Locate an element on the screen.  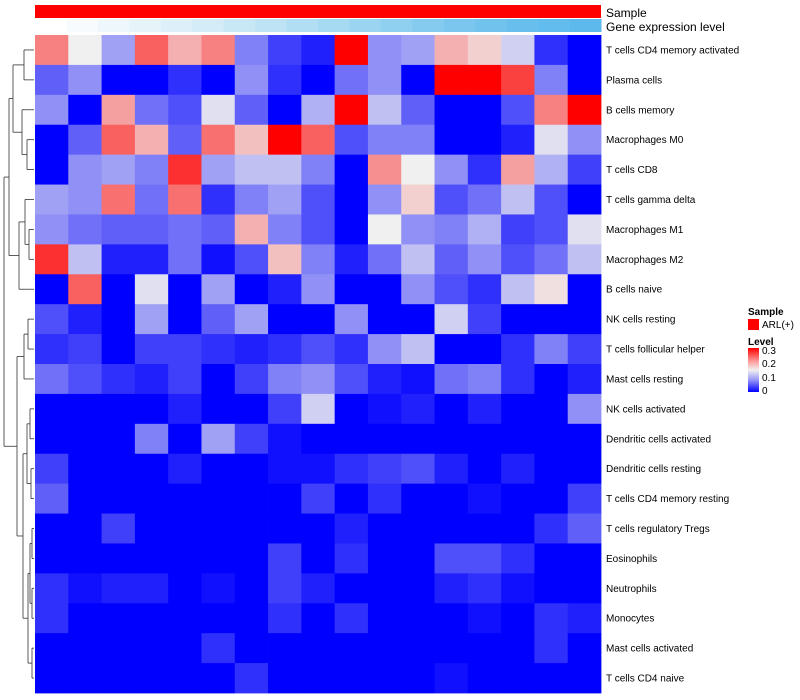
row-label: B cells memory is located at coordinates (640, 110).